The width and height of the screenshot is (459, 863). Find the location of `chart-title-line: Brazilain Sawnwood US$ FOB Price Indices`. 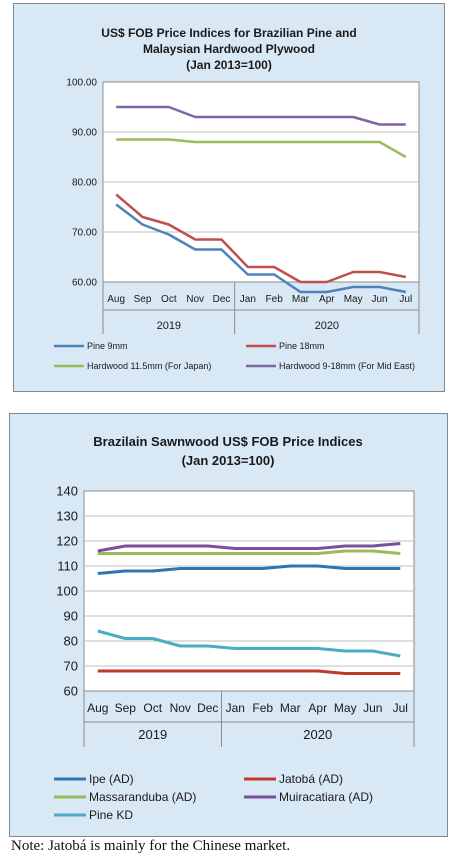

chart-title-line: Brazilain Sawnwood US$ FOB Price Indices is located at coordinates (227, 441).